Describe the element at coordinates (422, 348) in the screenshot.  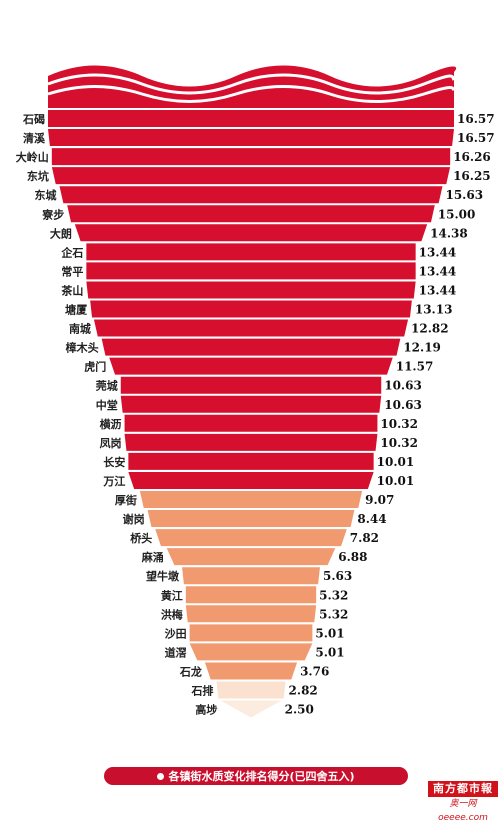
I see `value-label: 12.19` at that location.